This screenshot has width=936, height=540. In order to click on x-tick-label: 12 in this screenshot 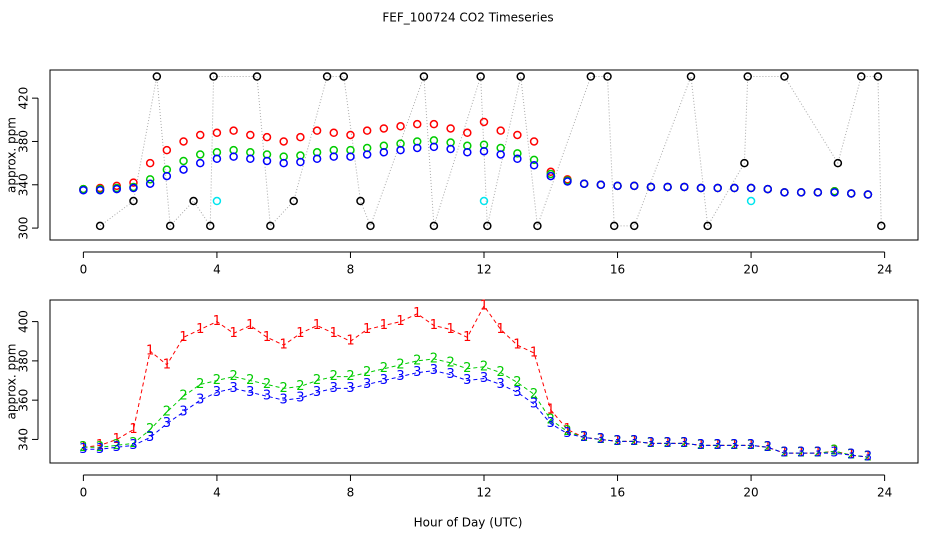, I will do `click(483, 270)`.